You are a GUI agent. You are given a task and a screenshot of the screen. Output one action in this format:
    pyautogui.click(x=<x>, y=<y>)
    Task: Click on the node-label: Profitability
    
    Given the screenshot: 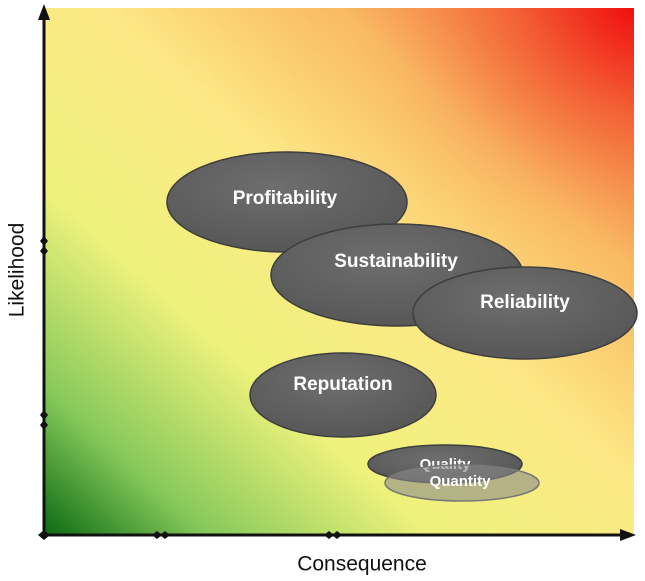 What is the action you would take?
    pyautogui.click(x=285, y=198)
    